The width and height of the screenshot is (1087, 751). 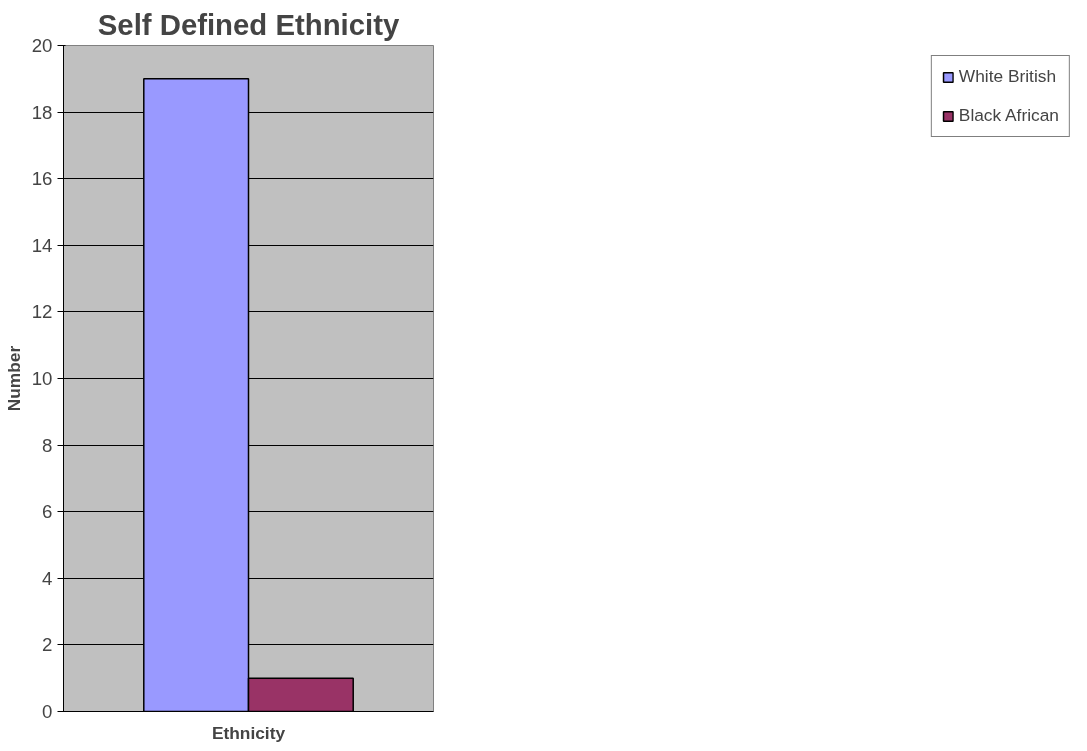 What do you see at coordinates (1008, 115) in the screenshot?
I see `legend-label: Black African` at bounding box center [1008, 115].